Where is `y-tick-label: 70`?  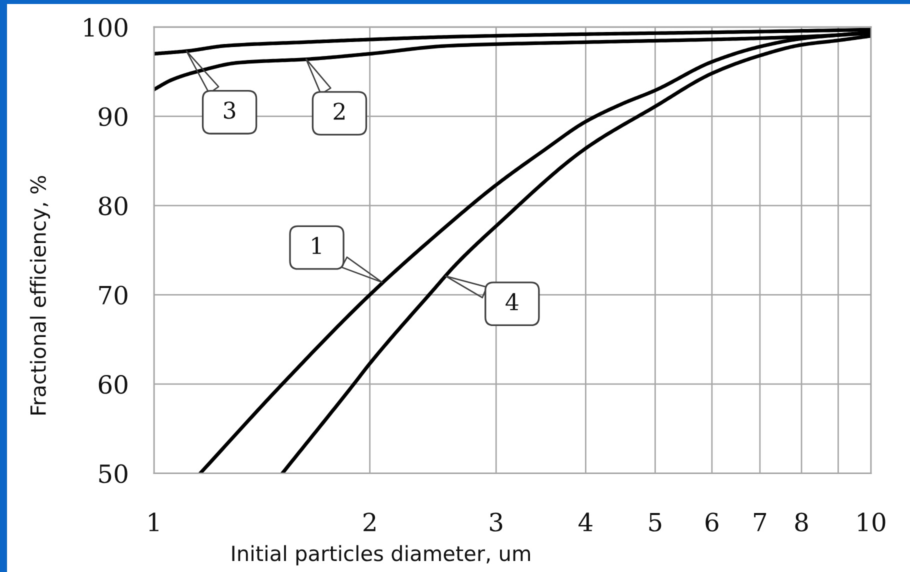
y-tick-label: 70 is located at coordinates (113, 295).